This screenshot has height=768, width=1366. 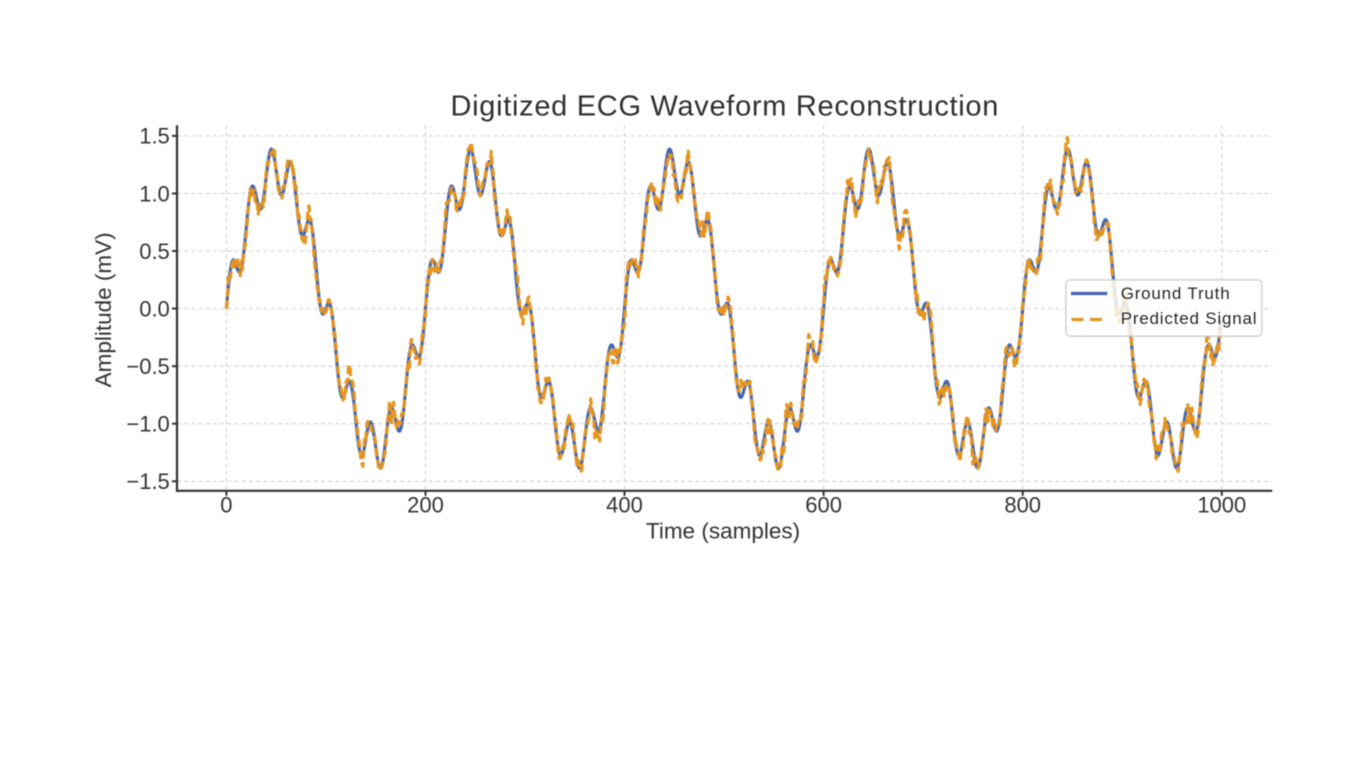 What do you see at coordinates (1176, 293) in the screenshot?
I see `svg-text: Ground Truth` at bounding box center [1176, 293].